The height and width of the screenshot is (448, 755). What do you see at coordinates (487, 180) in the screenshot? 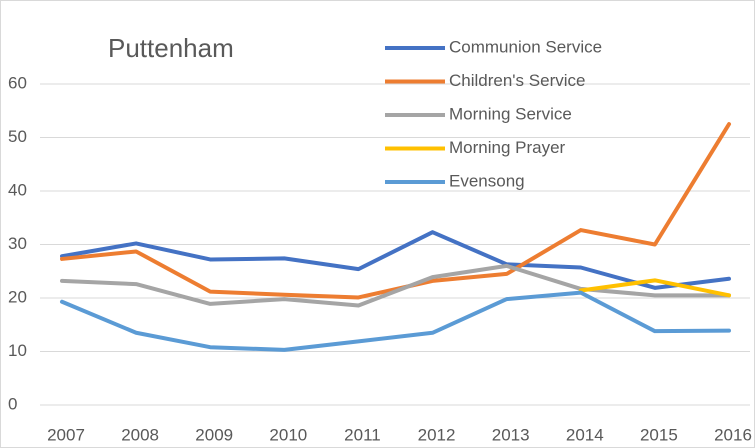
I see `legend-label: Evensong` at bounding box center [487, 180].